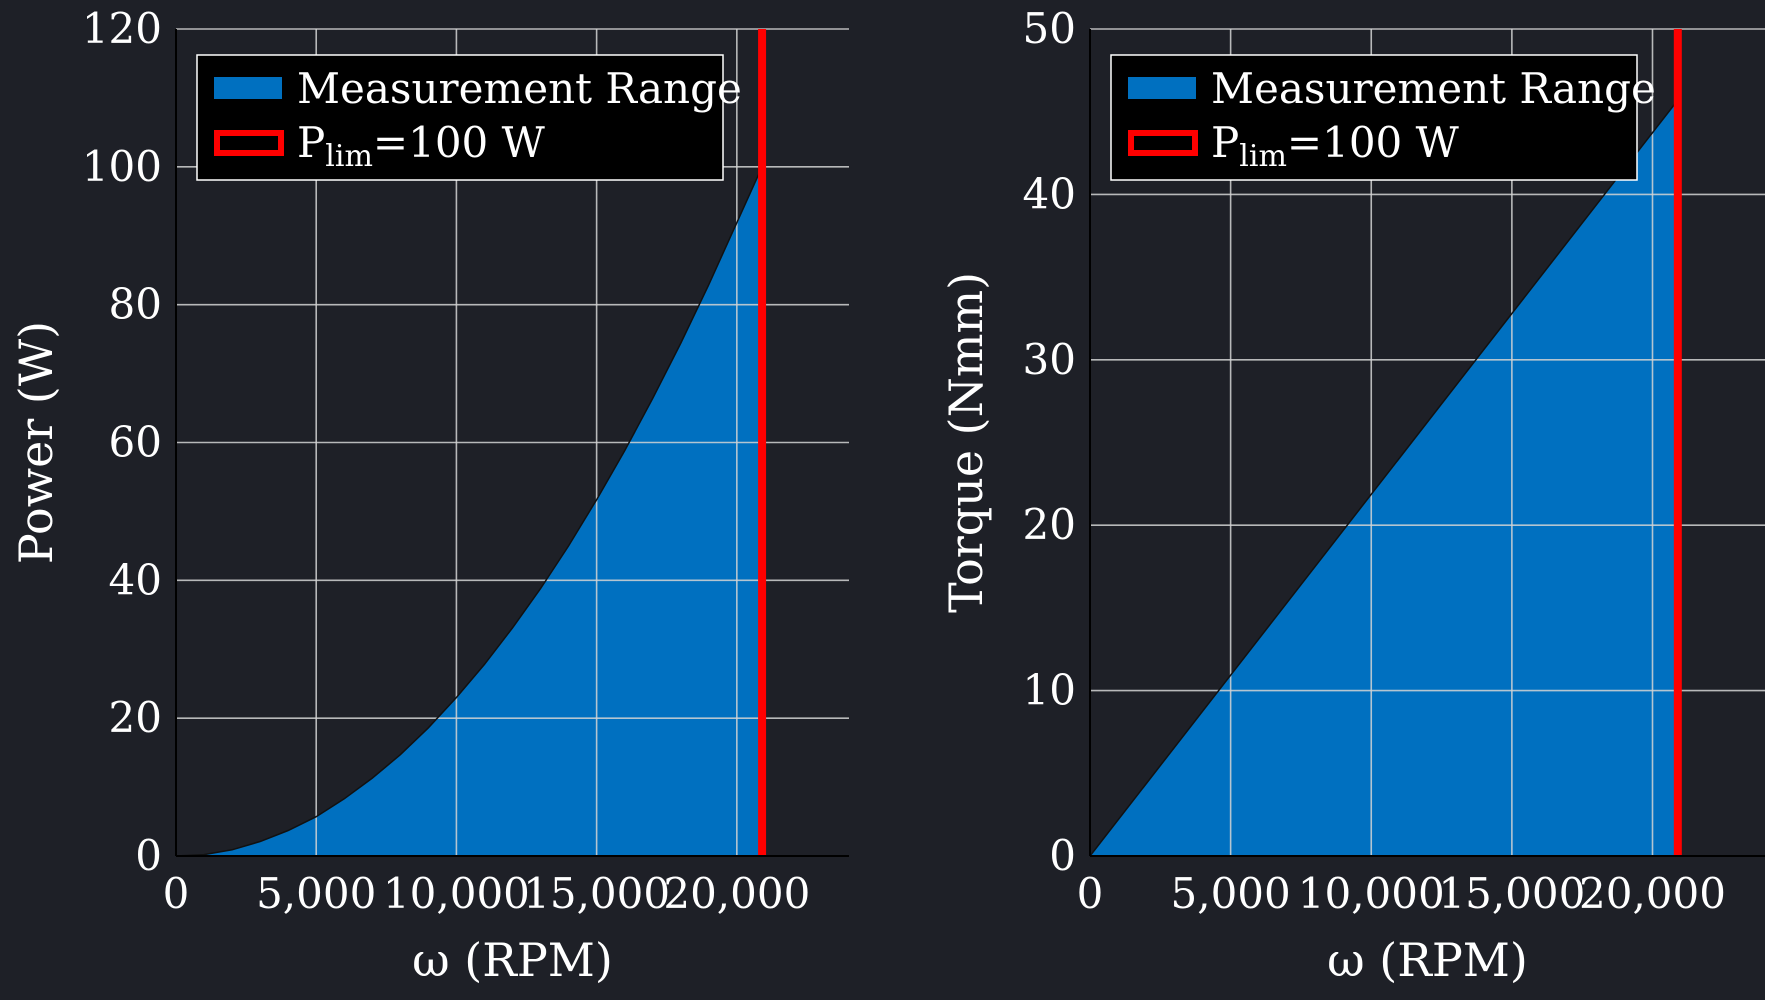 This screenshot has height=1000, width=1765. What do you see at coordinates (1049, 359) in the screenshot?
I see `y-tick-label: 30` at bounding box center [1049, 359].